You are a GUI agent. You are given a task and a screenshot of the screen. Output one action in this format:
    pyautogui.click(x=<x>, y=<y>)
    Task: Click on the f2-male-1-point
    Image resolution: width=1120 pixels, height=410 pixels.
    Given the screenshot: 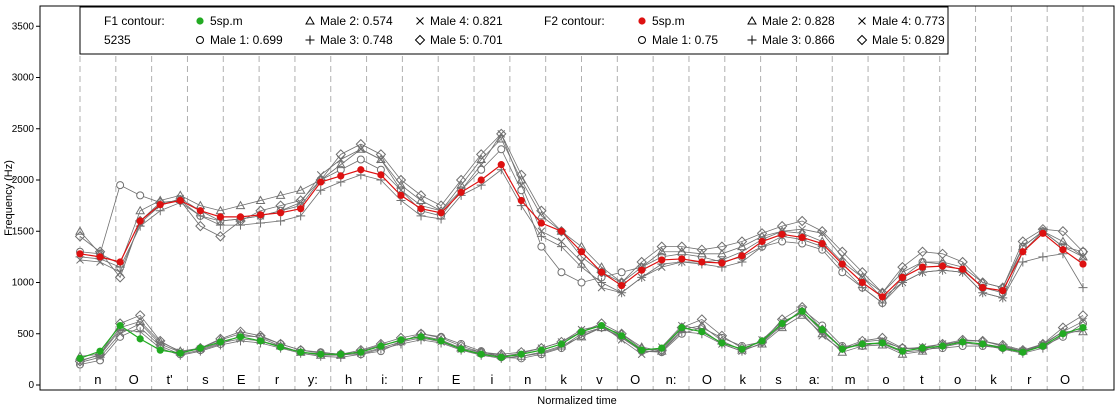 What is the action you would take?
    pyautogui.click(x=581, y=282)
    